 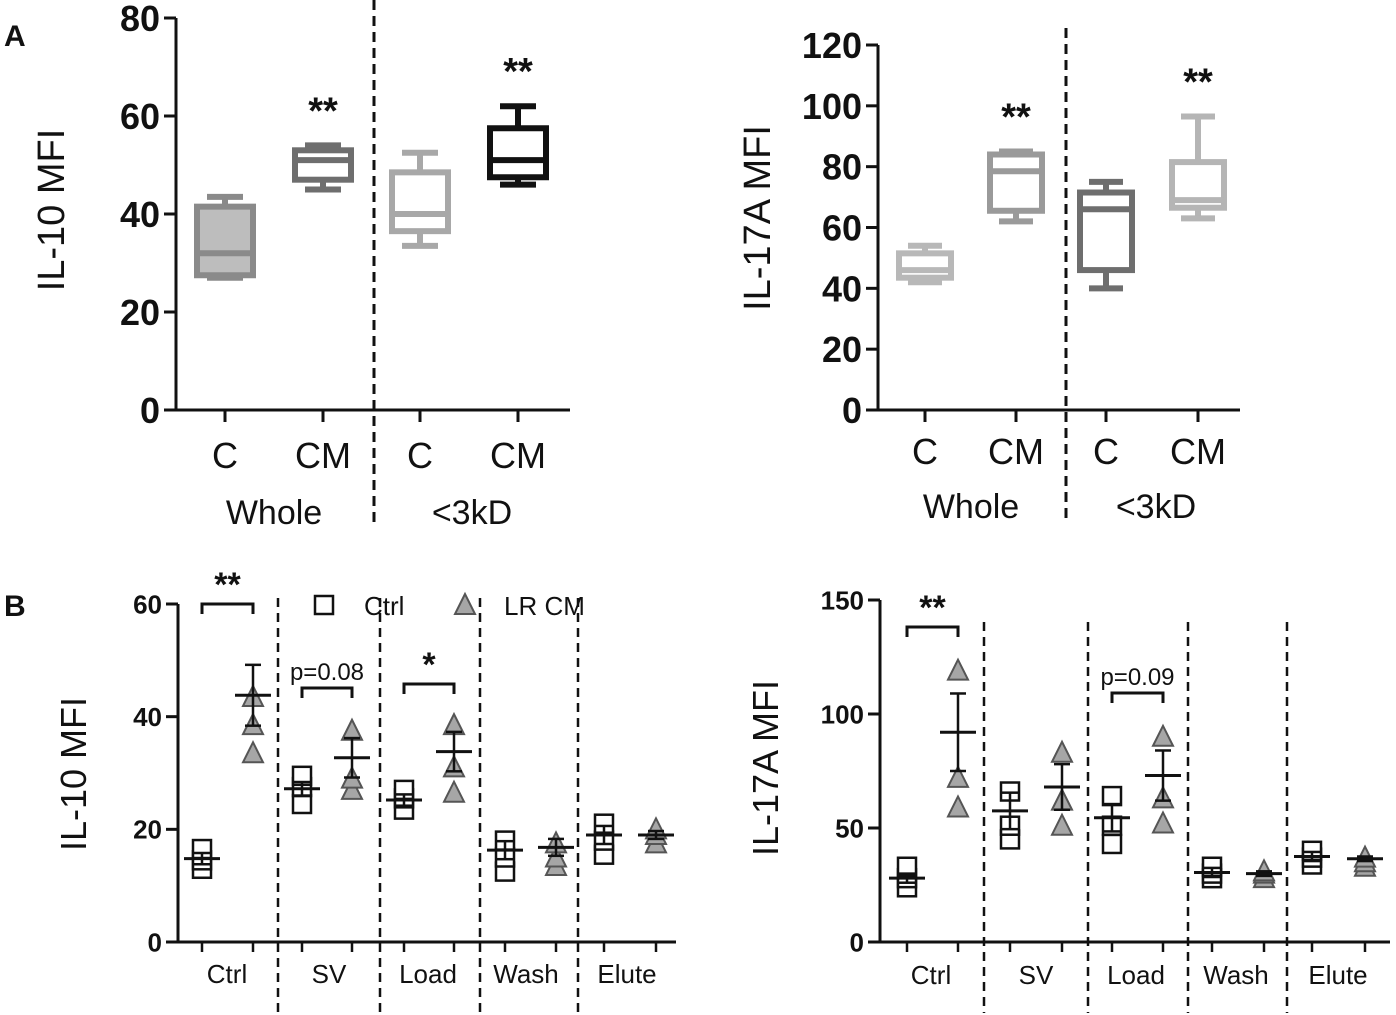 I want to click on y-tick-label: 50, so click(x=849, y=828).